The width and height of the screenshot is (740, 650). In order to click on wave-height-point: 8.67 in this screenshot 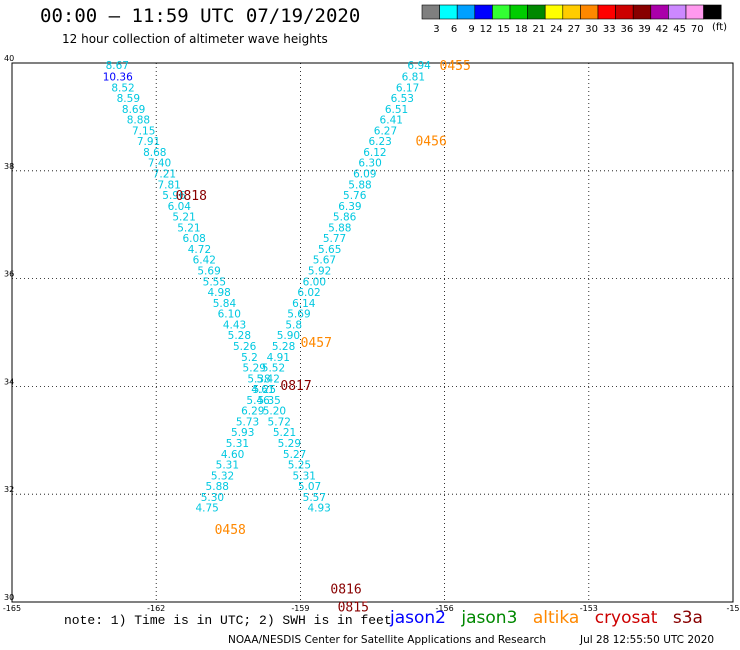, I will do `click(117, 66)`.